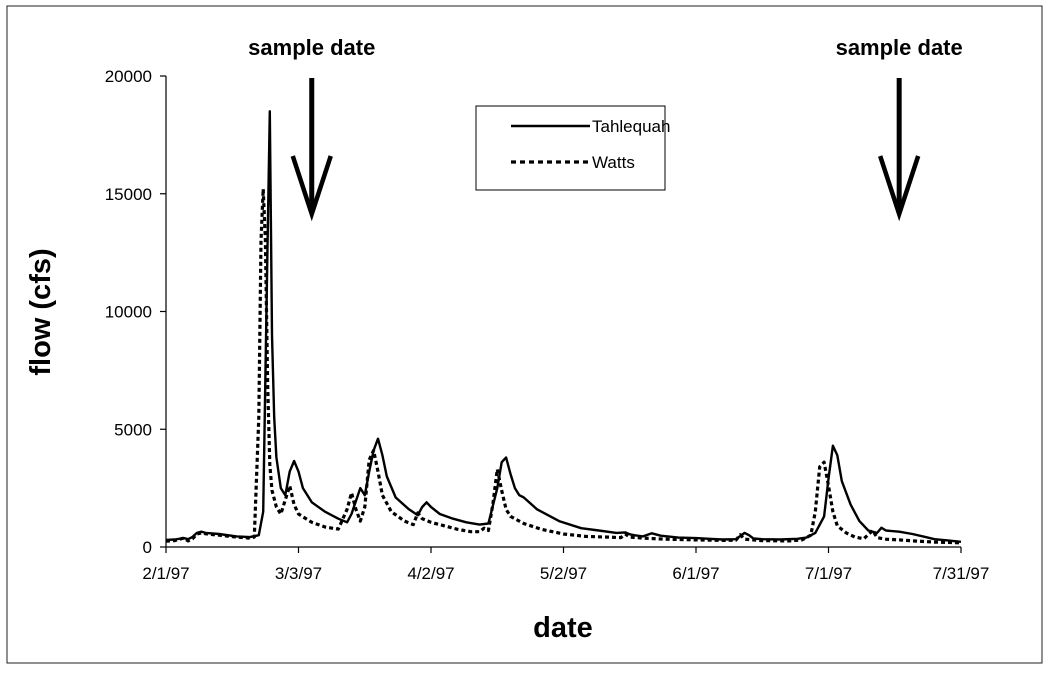 The image size is (1049, 676). Describe the element at coordinates (133, 429) in the screenshot. I see `y-tick-label: 5000` at that location.